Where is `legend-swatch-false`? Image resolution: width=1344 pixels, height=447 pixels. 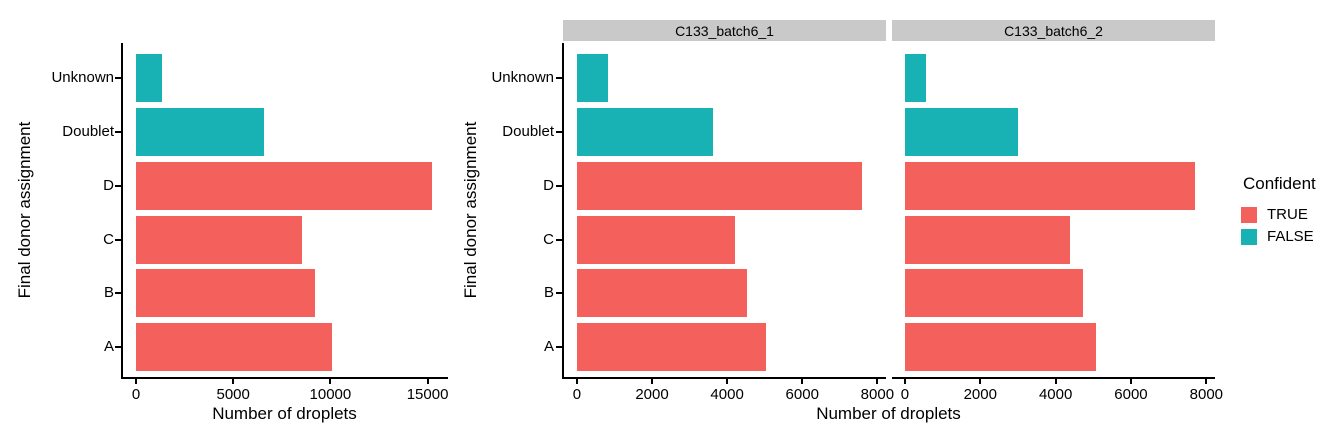
legend-swatch-false is located at coordinates (1249, 236).